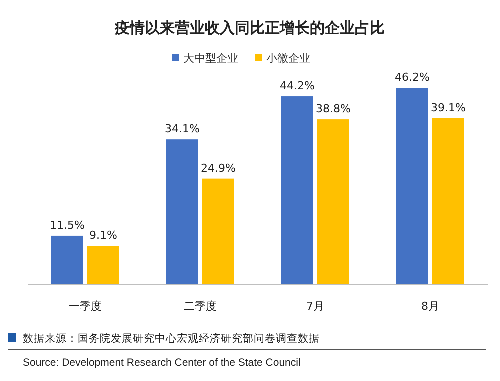 The height and width of the screenshot is (381, 500). Describe the element at coordinates (171, 338) in the screenshot. I see `source-note: 数据来源：国务院发展研究中心宏观经济研究部问卷调查数据` at that location.